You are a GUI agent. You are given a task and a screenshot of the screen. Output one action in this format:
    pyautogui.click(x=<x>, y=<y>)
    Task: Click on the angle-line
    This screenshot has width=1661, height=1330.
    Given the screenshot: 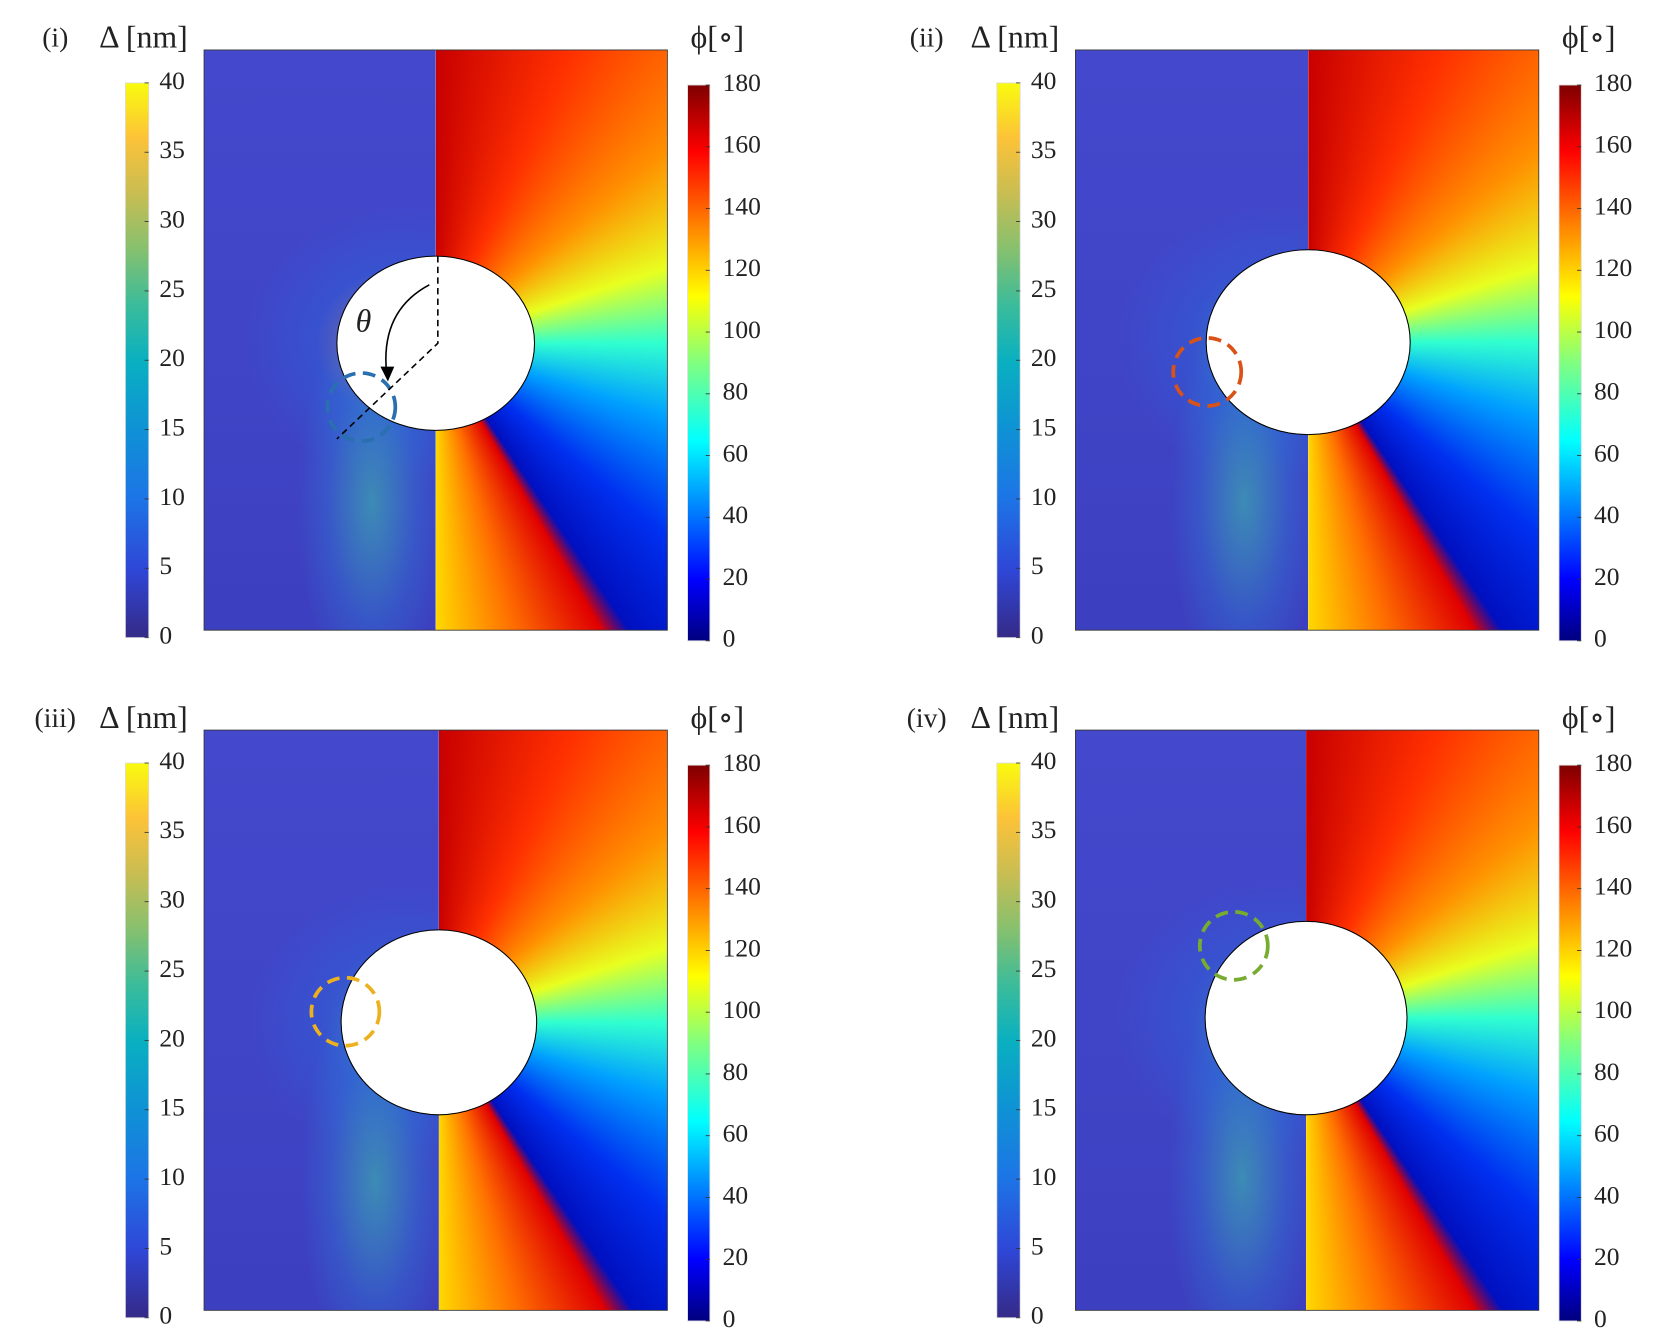 What is the action you would take?
    pyautogui.click(x=387, y=348)
    